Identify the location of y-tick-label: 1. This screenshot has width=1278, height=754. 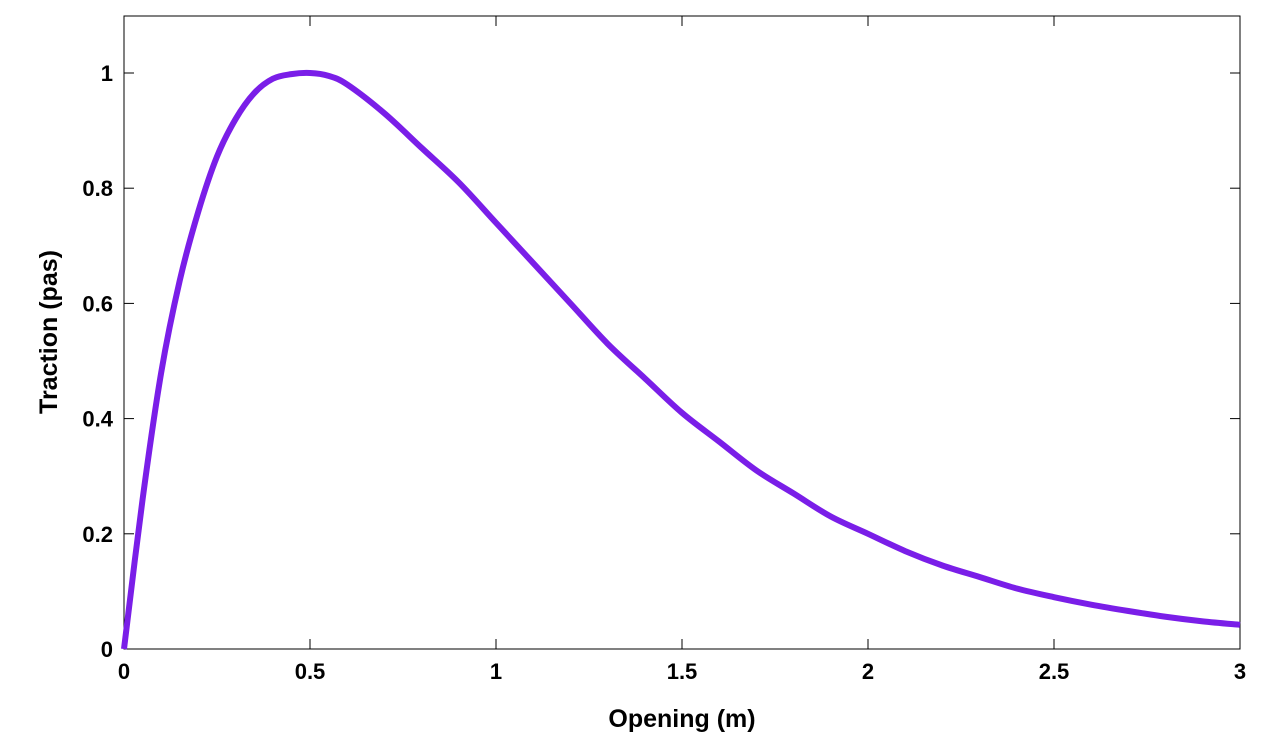
(107, 73).